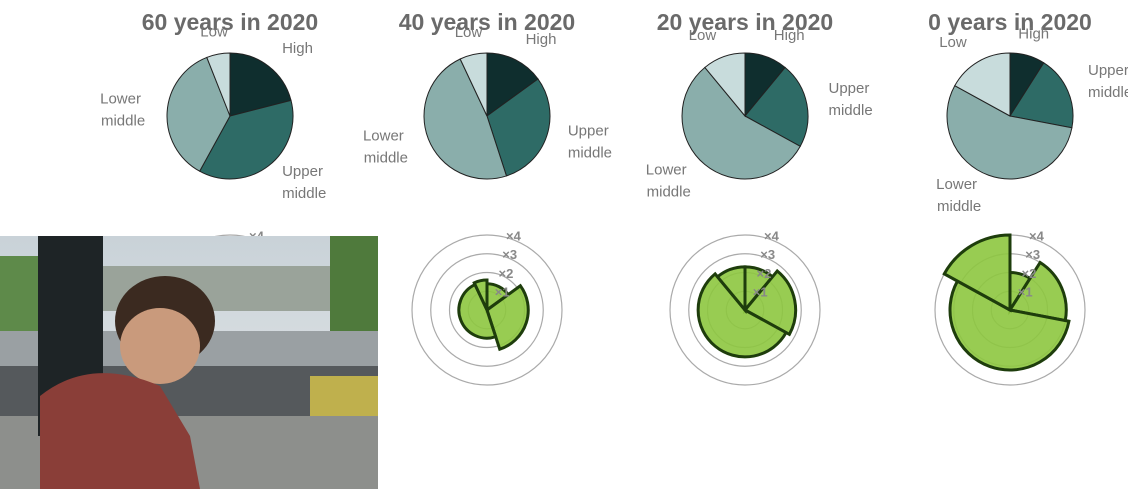  What do you see at coordinates (487, 22) in the screenshot?
I see `chart-title: 40 years in 2020` at bounding box center [487, 22].